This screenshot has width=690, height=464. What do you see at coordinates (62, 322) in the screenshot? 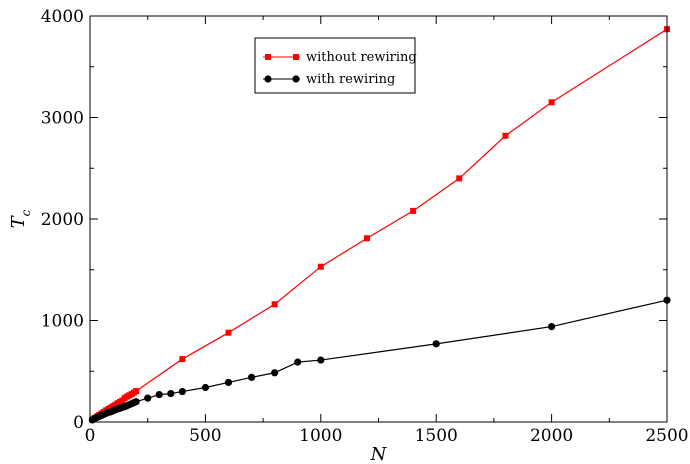
I see `y-tick-label: 1000` at bounding box center [62, 322].